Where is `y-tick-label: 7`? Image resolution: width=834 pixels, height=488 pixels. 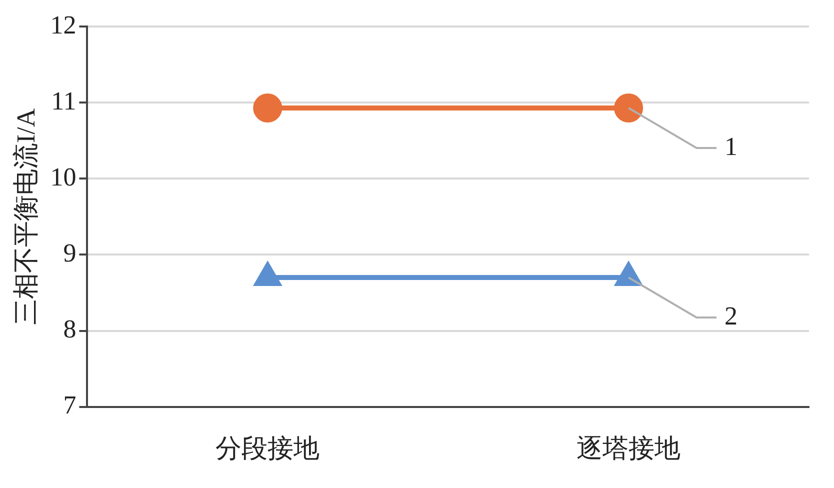
y-tick-label: 7 is located at coordinates (69, 405).